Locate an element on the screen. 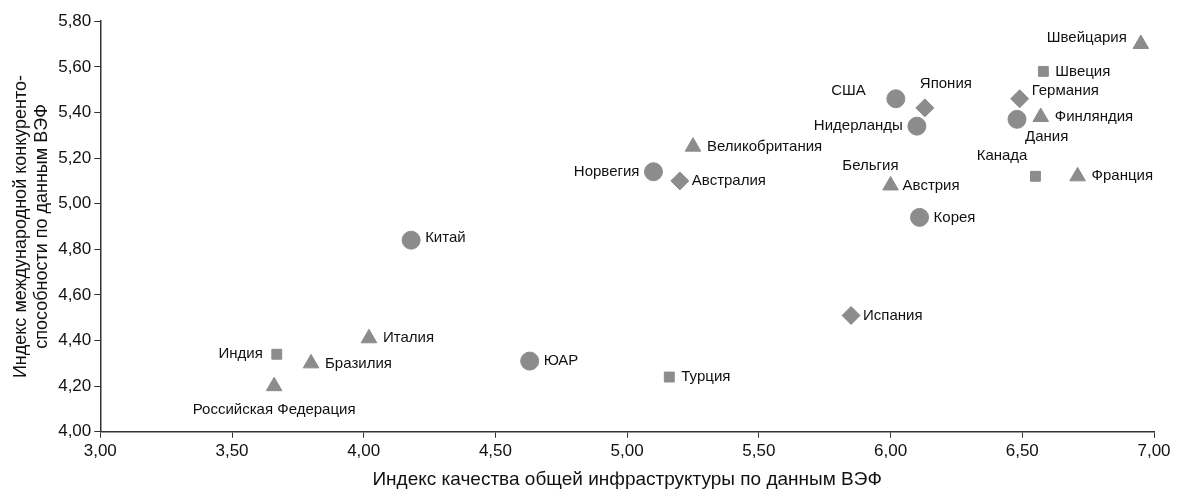 This screenshot has width=1192, height=503. annotation: Нидерланды is located at coordinates (858, 125).